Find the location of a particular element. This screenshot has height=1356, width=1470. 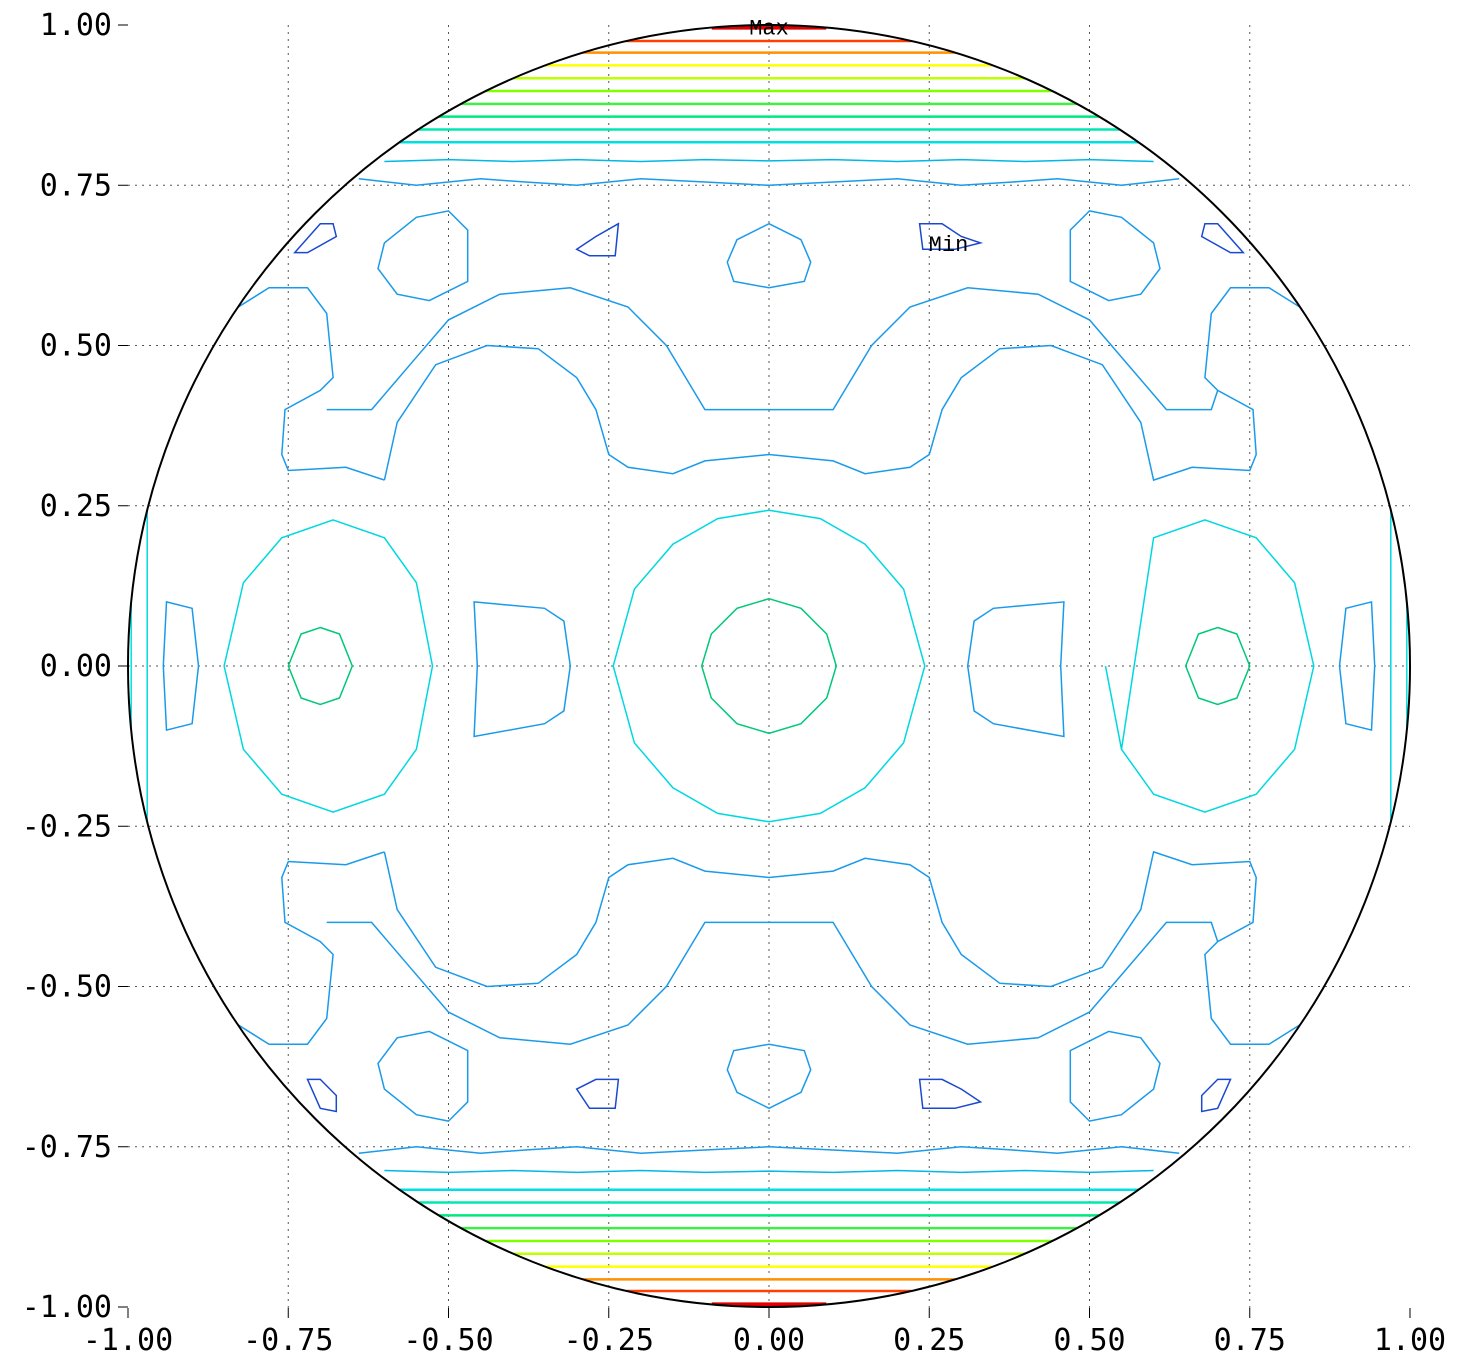

y-tick-label: -0.50 is located at coordinates (67, 987).